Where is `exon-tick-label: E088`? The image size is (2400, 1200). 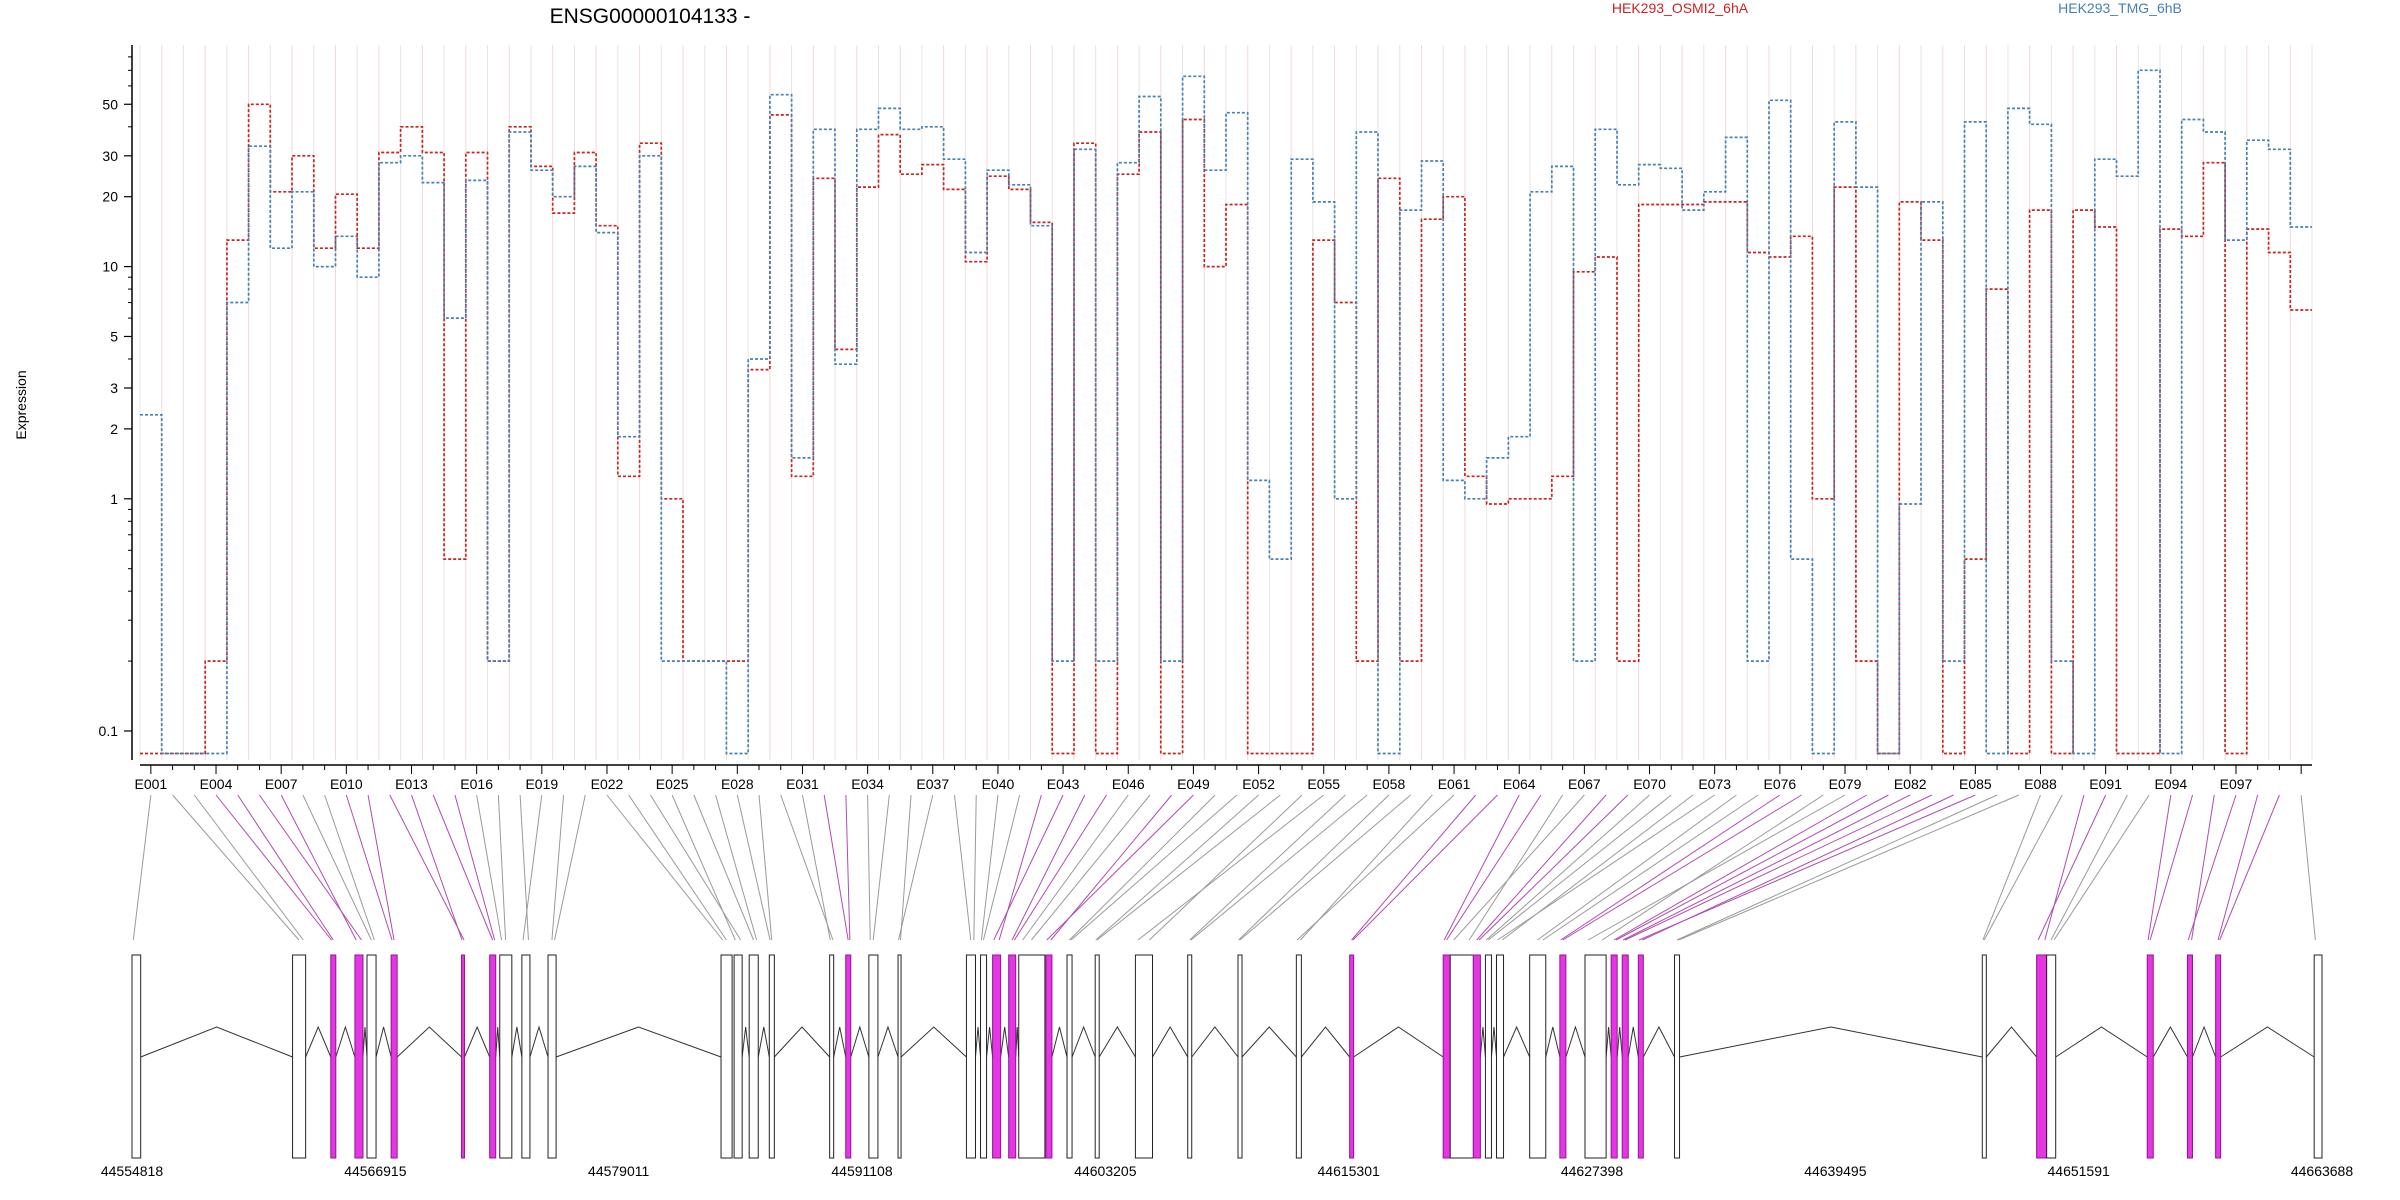 exon-tick-label: E088 is located at coordinates (2040, 784).